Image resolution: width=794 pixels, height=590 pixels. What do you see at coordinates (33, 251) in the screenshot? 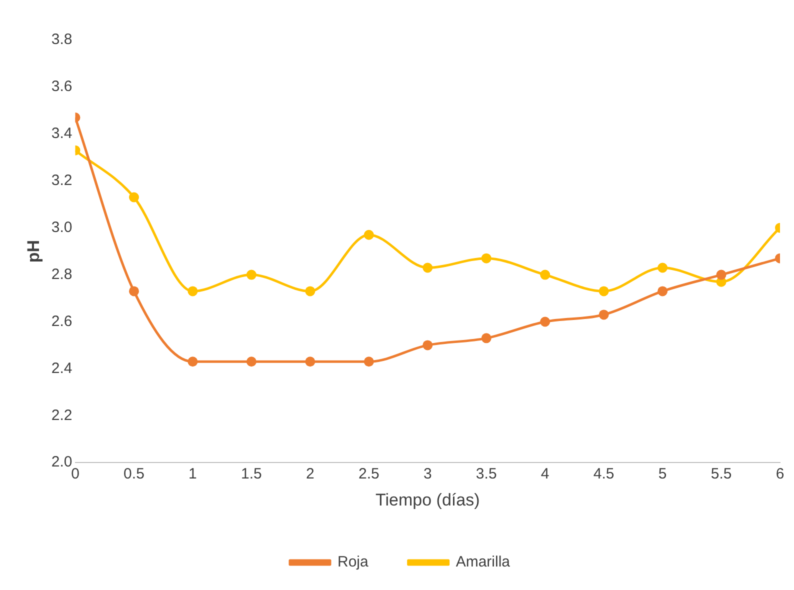
I see `y-axis-title: pH` at bounding box center [33, 251].